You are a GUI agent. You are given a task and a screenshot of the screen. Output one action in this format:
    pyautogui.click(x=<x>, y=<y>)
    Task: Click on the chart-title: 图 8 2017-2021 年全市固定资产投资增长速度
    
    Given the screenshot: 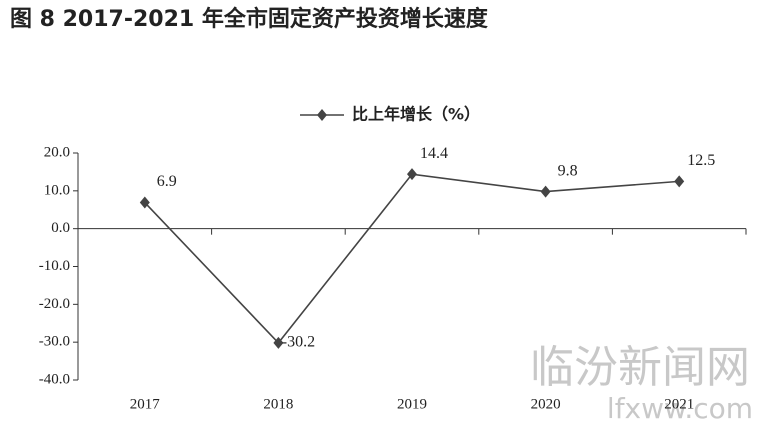 What is the action you would take?
    pyautogui.click(x=249, y=19)
    